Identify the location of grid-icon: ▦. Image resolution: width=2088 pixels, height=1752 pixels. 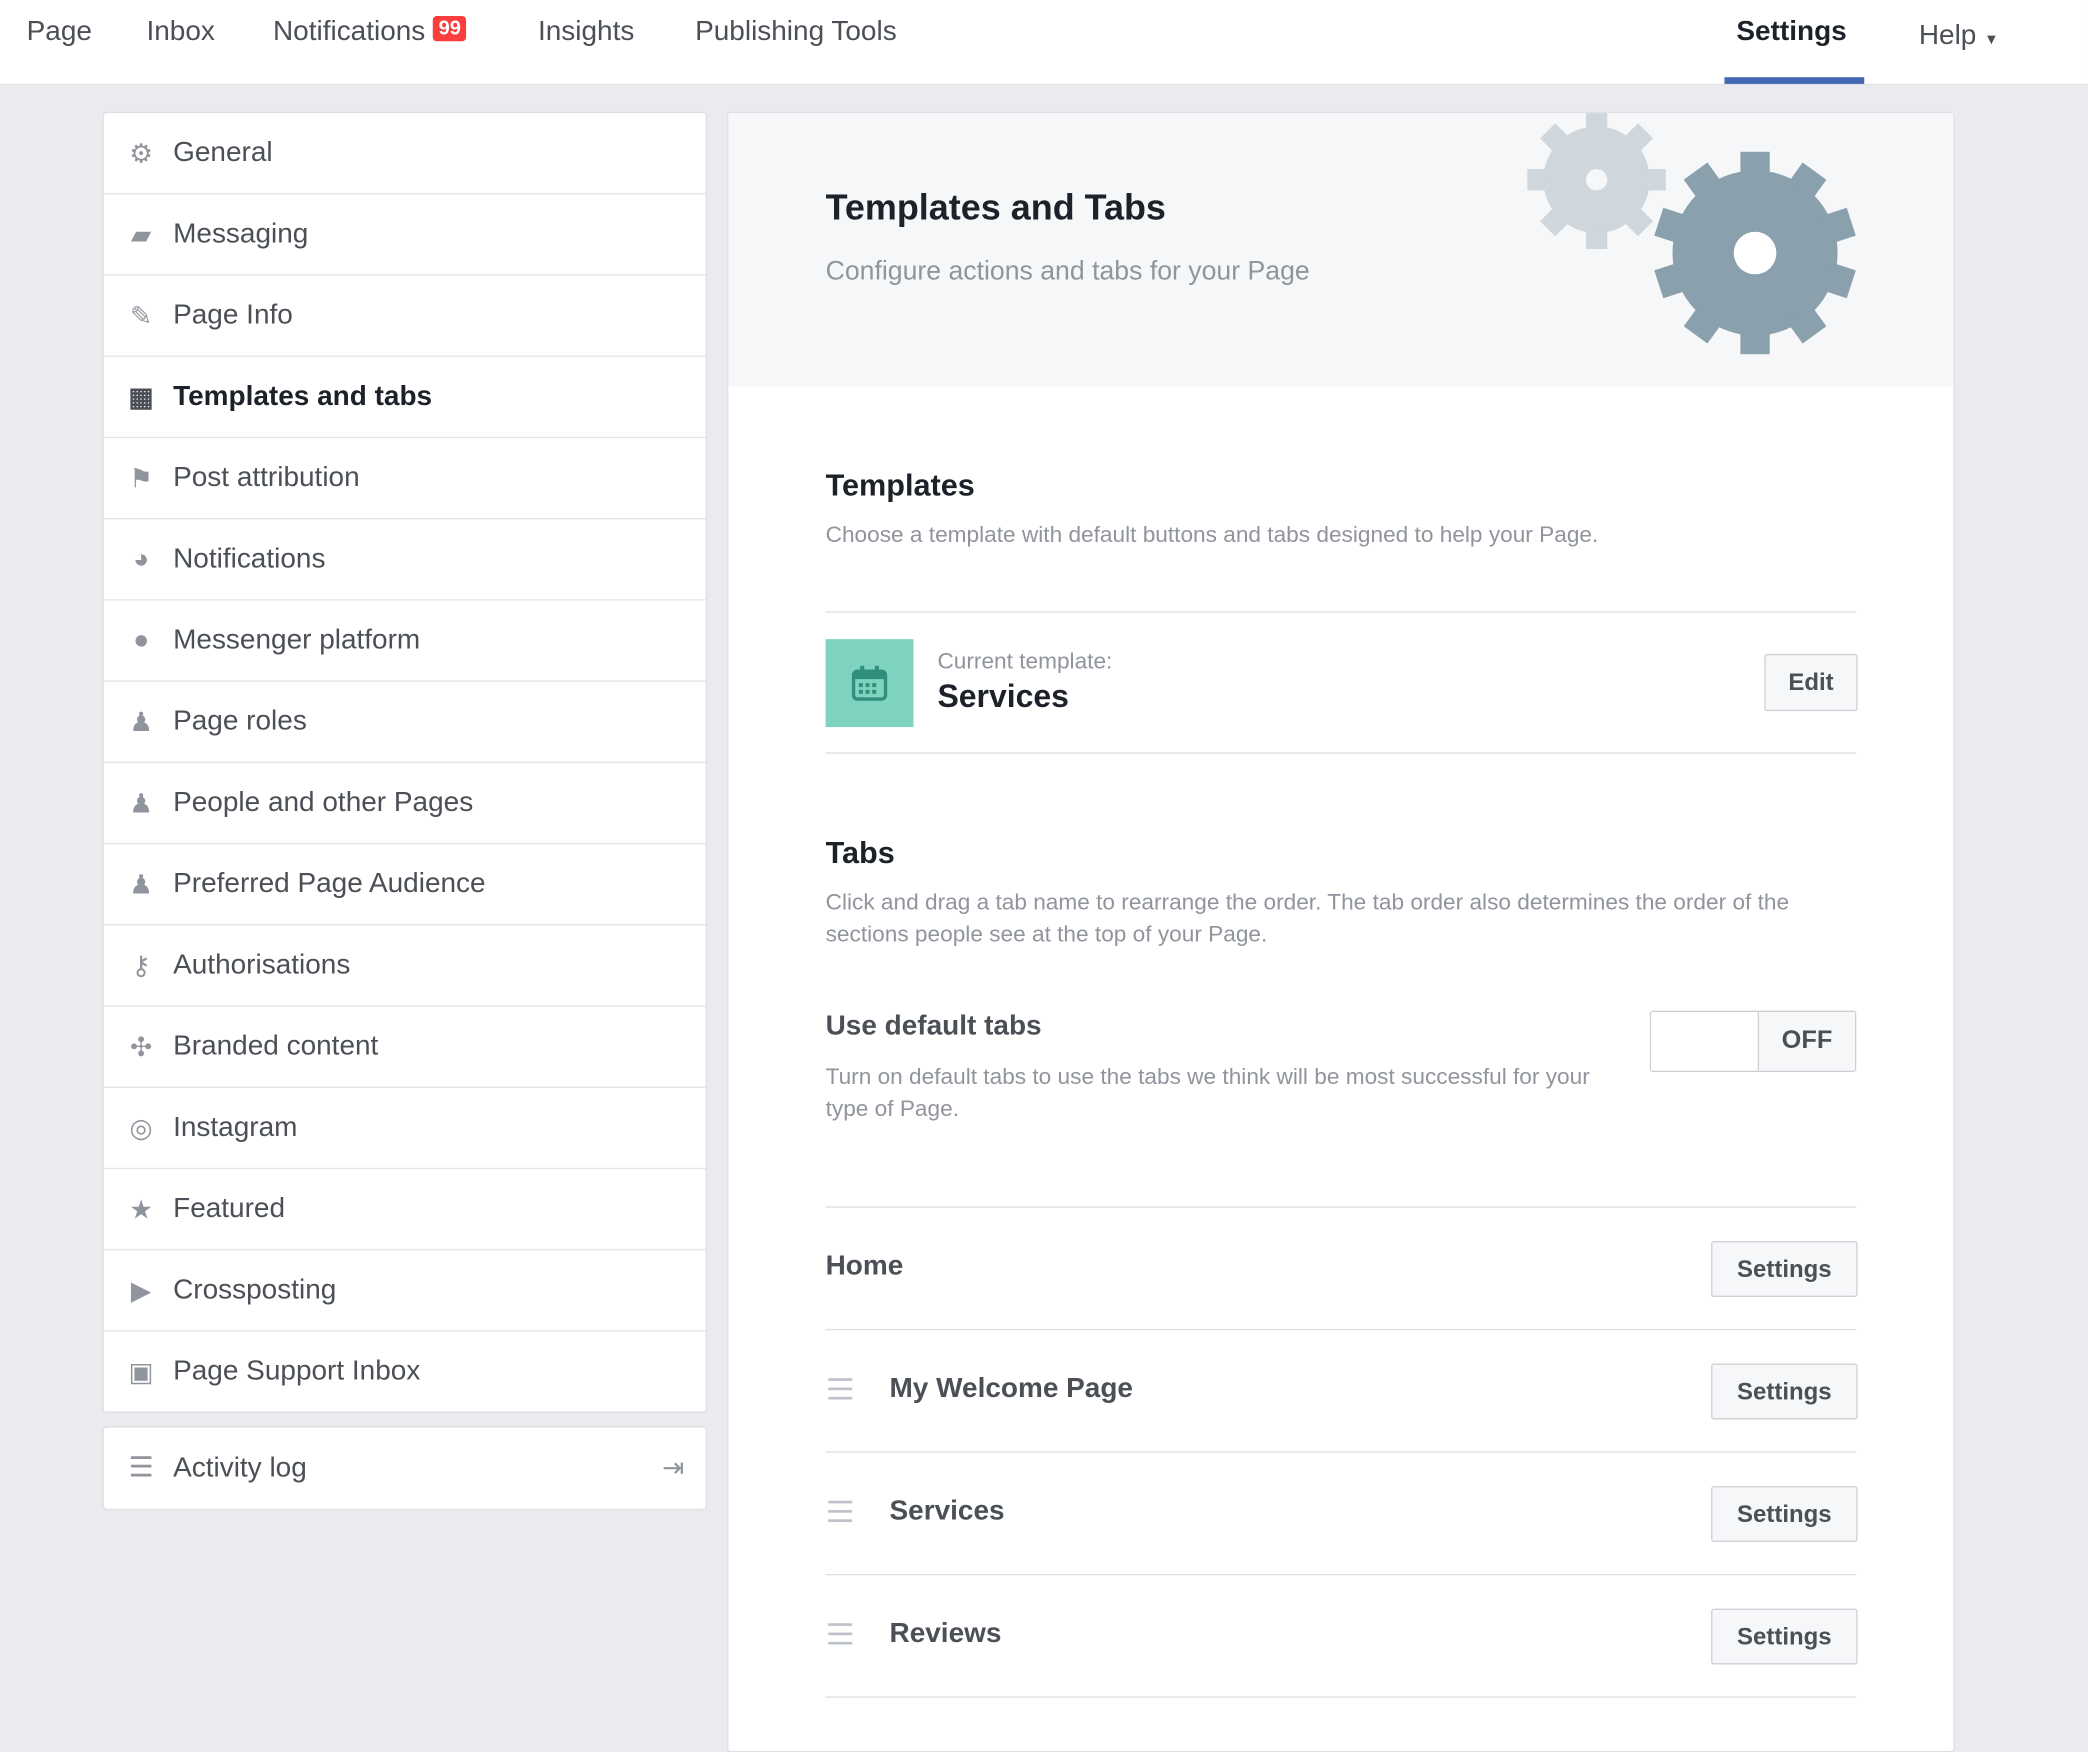
(141, 397).